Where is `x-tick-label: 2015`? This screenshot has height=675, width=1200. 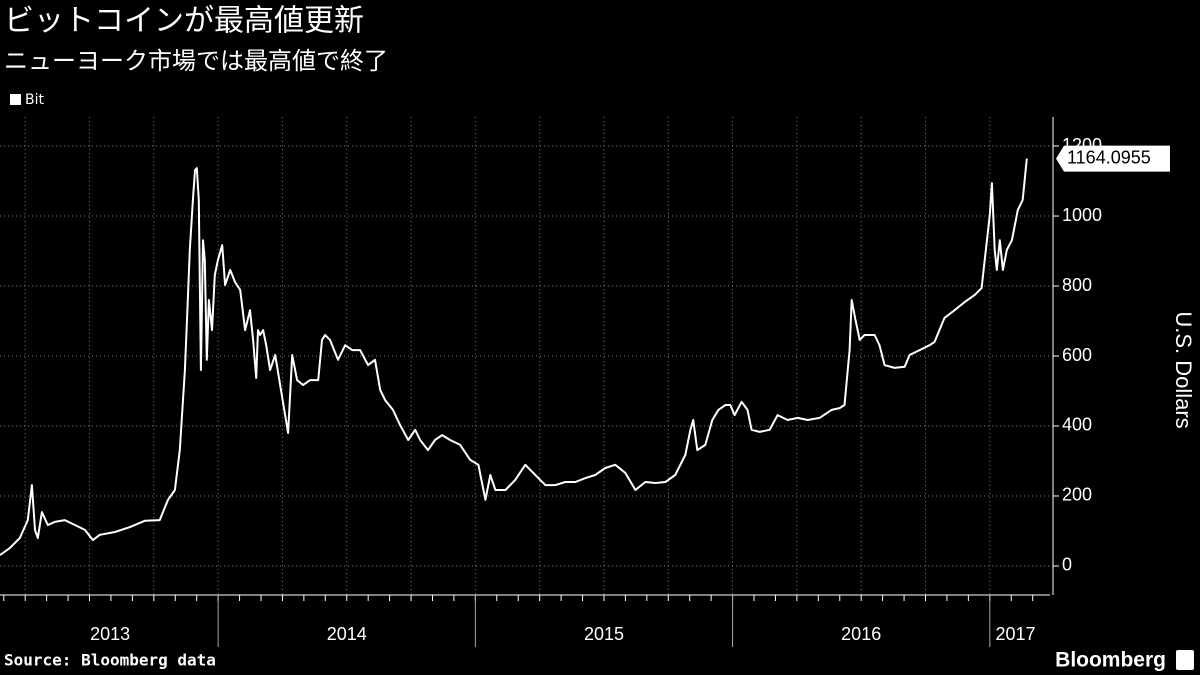
x-tick-label: 2015 is located at coordinates (604, 634).